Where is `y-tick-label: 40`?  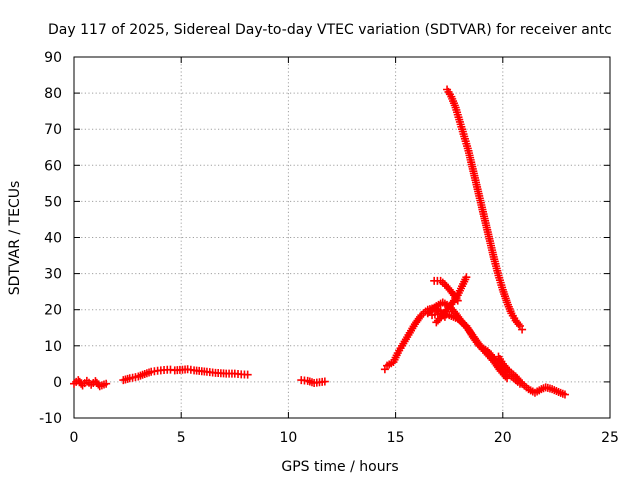 y-tick-label: 40 is located at coordinates (53, 239).